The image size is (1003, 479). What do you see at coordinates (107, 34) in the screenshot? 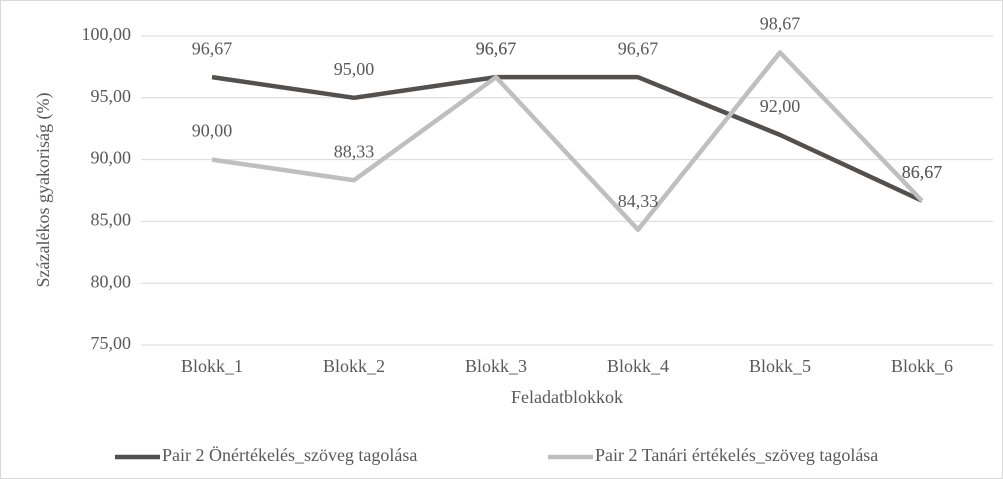
I see `y-tick-label: 100,00` at bounding box center [107, 34].